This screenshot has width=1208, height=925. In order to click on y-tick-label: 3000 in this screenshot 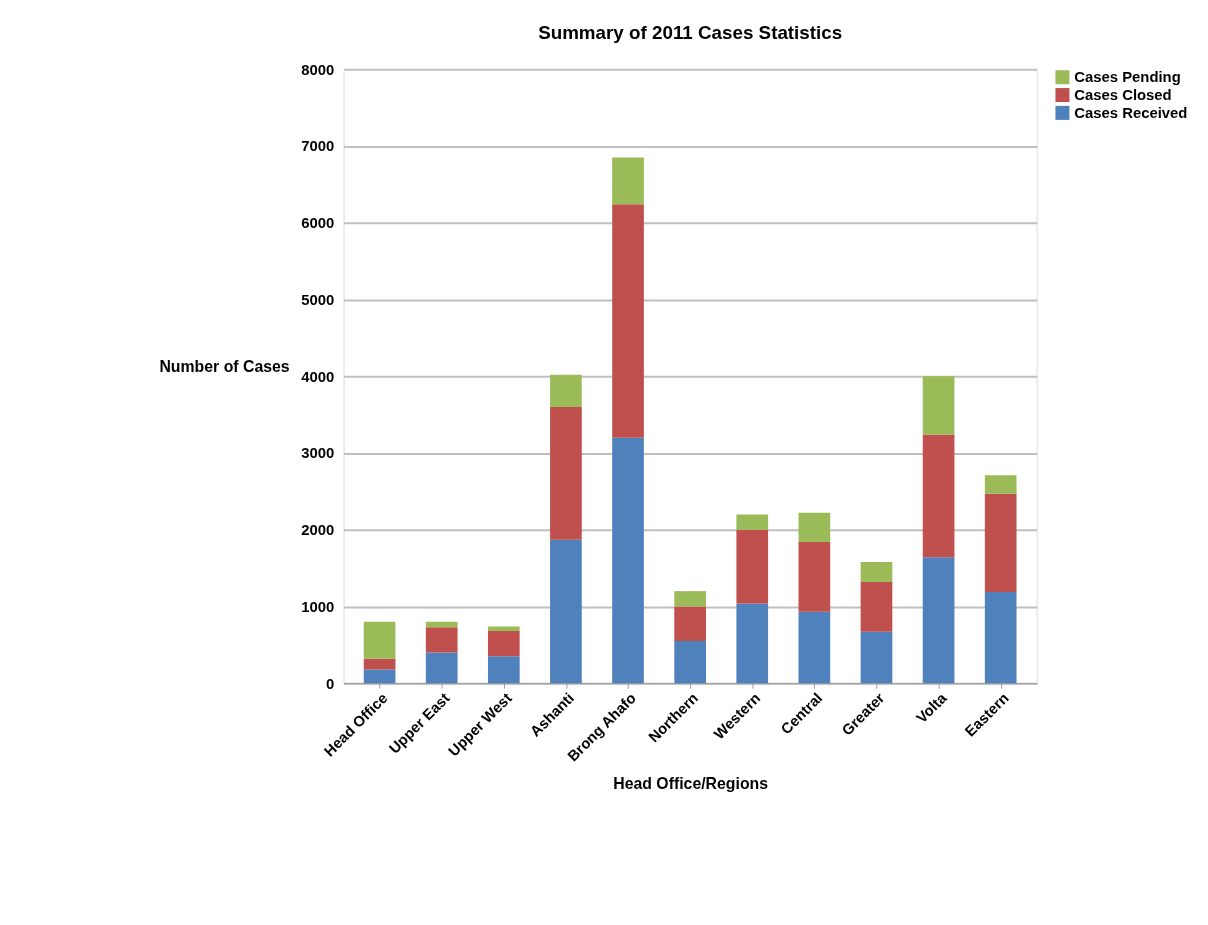, I will do `click(318, 453)`.